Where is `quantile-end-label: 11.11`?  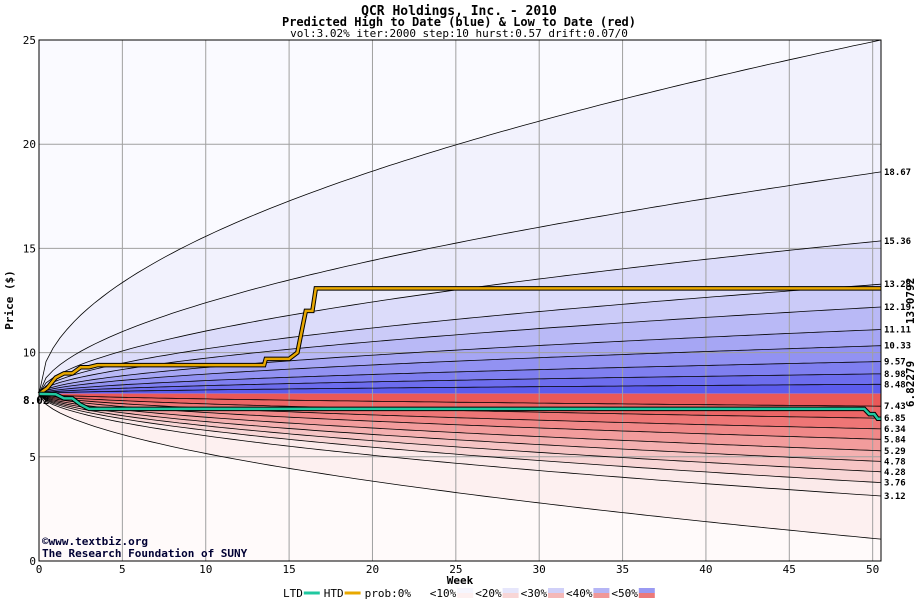 quantile-end-label: 11.11 is located at coordinates (897, 330).